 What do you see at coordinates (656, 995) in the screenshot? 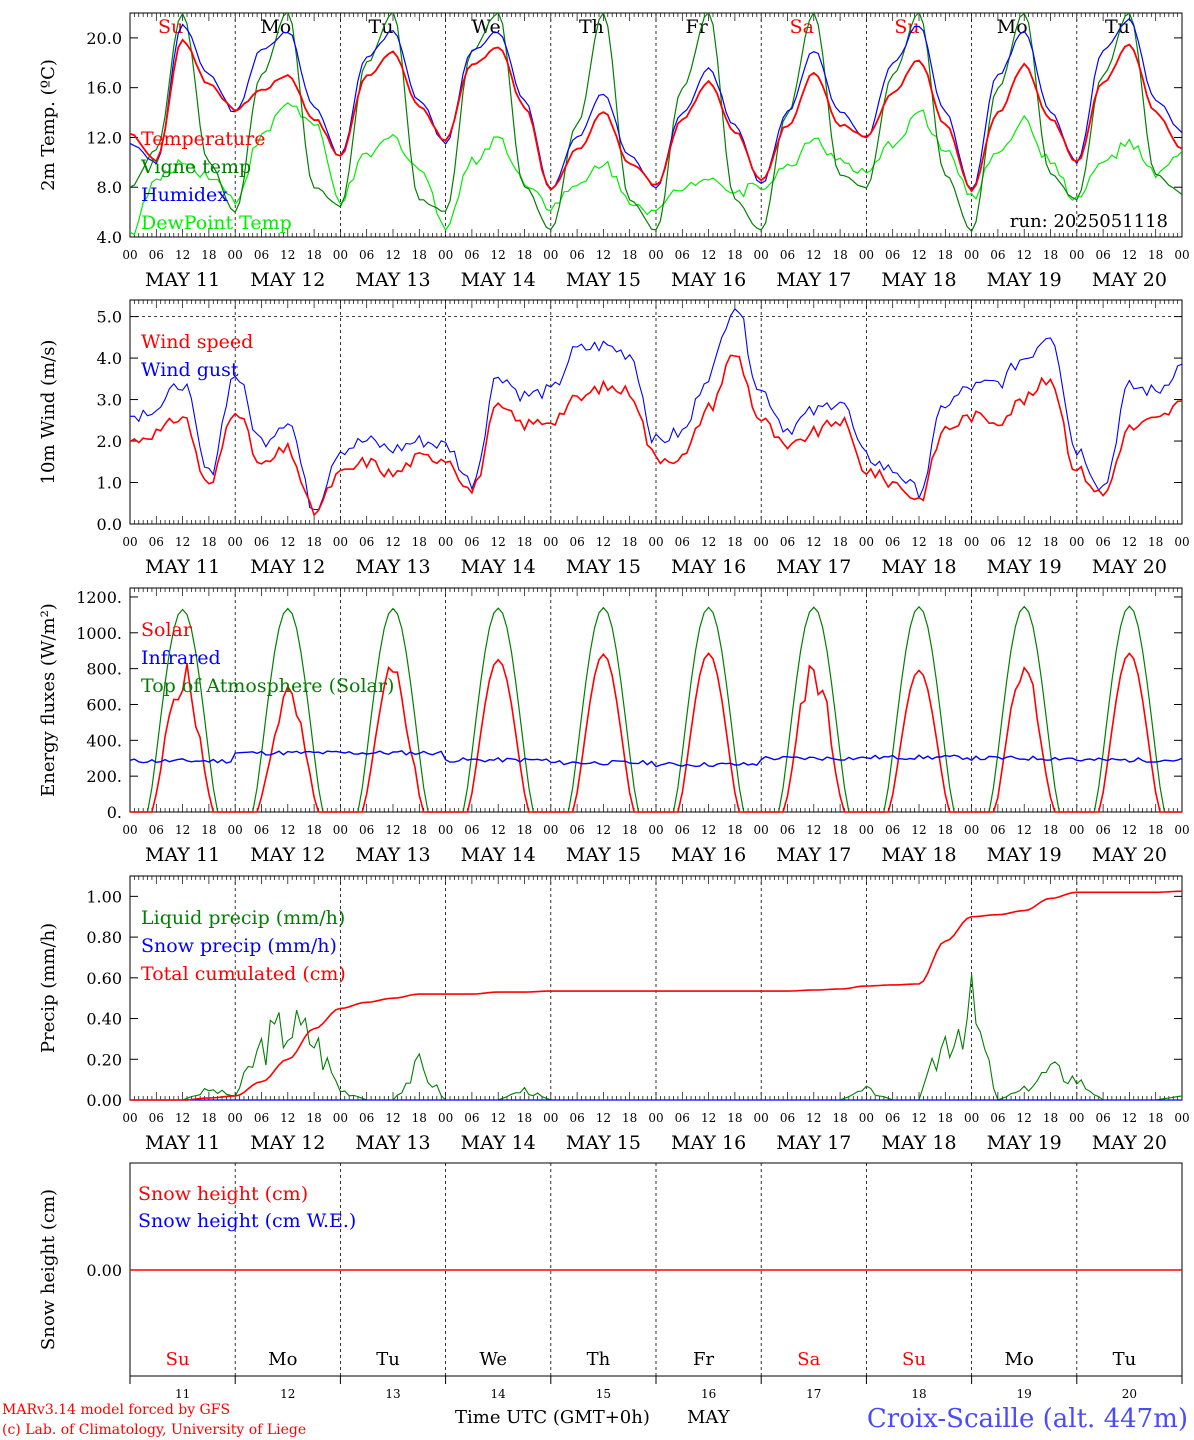
I see `series-line-total-cumulated` at bounding box center [656, 995].